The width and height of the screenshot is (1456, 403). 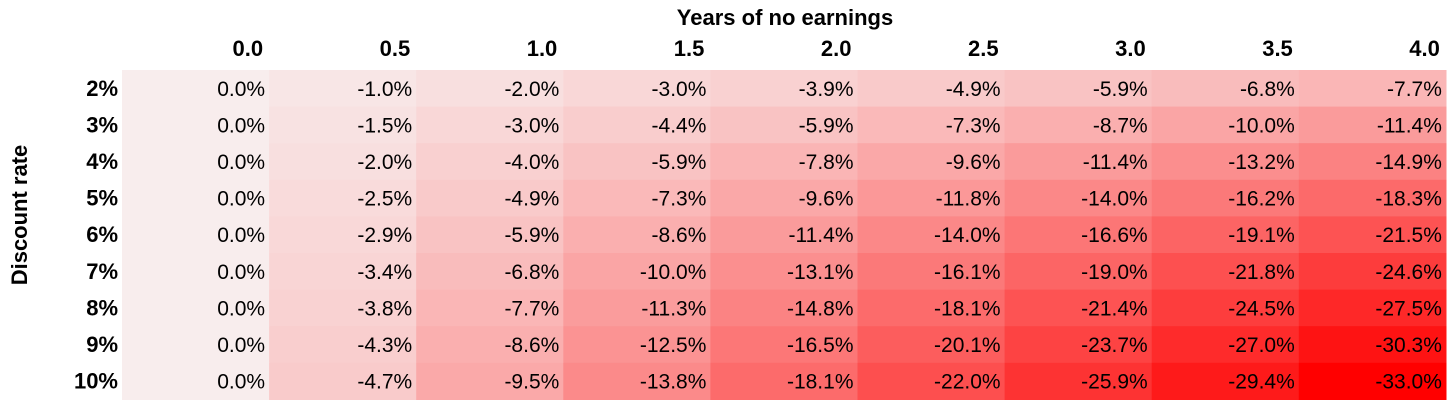 What do you see at coordinates (1414, 89) in the screenshot?
I see `cell-value-label: -7.7%` at bounding box center [1414, 89].